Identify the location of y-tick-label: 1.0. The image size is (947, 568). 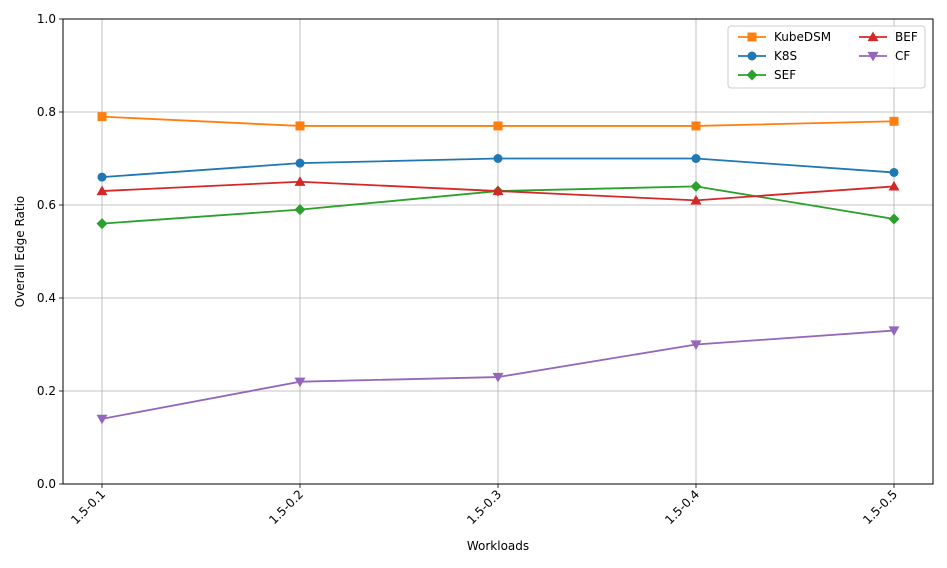
(46, 19).